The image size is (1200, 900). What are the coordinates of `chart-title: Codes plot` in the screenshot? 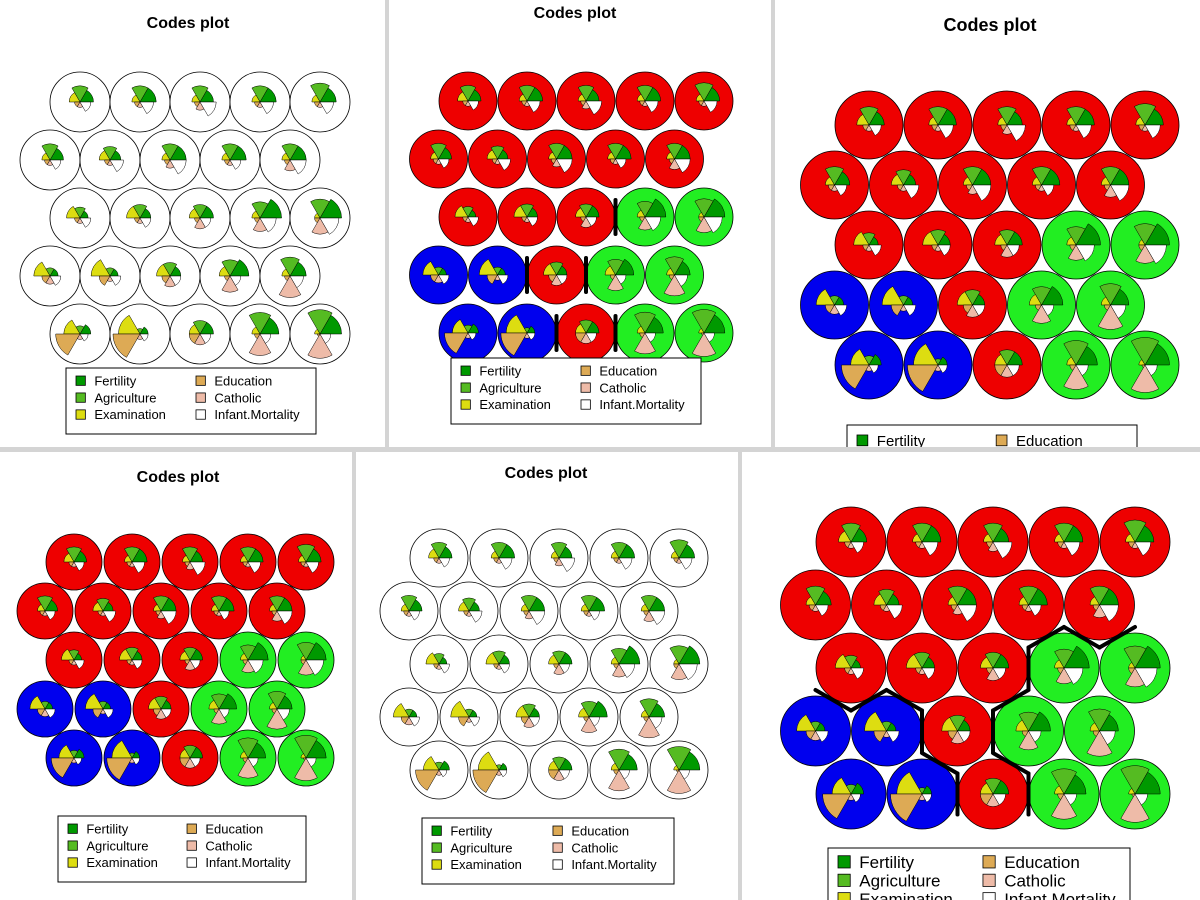 It's located at (546, 473).